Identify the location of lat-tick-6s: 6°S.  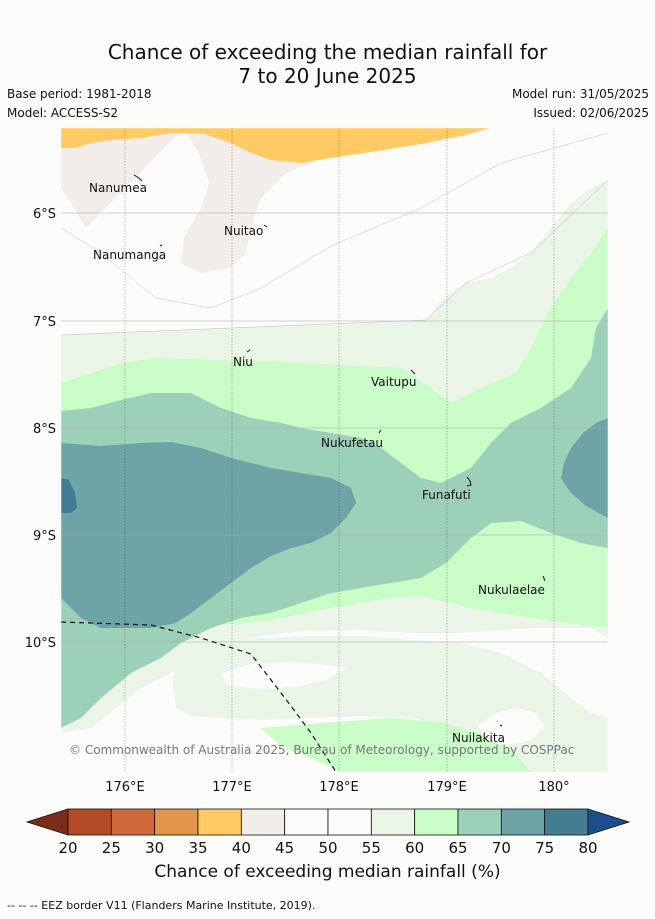
(44, 214).